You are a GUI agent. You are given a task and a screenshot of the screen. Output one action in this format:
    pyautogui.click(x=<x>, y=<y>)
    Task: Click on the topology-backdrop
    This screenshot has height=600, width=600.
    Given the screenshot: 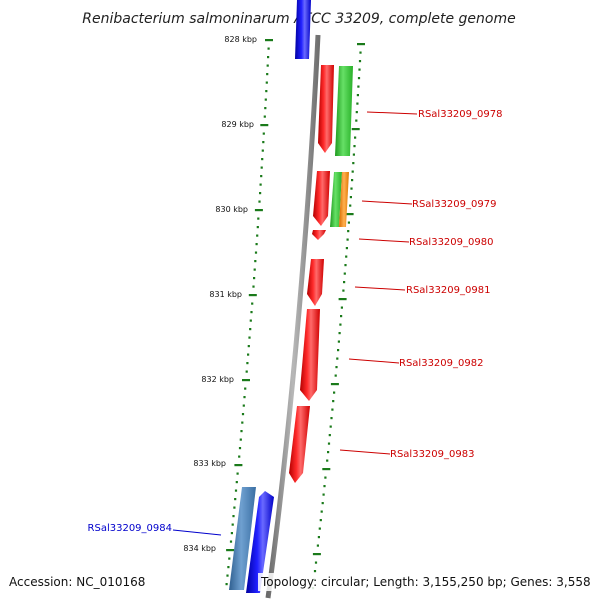 What is the action you would take?
    pyautogui.click(x=426, y=582)
    